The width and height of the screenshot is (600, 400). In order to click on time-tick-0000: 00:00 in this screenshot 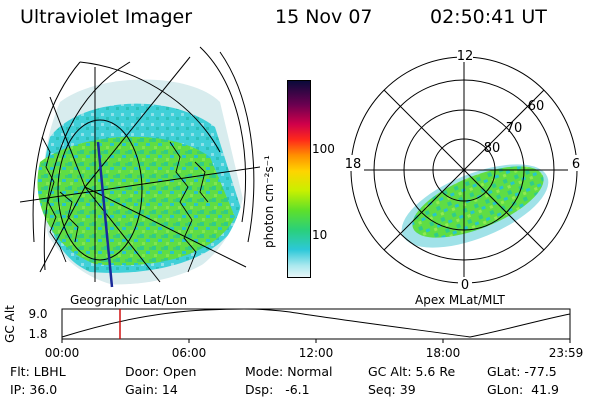, I will do `click(62, 353)`.